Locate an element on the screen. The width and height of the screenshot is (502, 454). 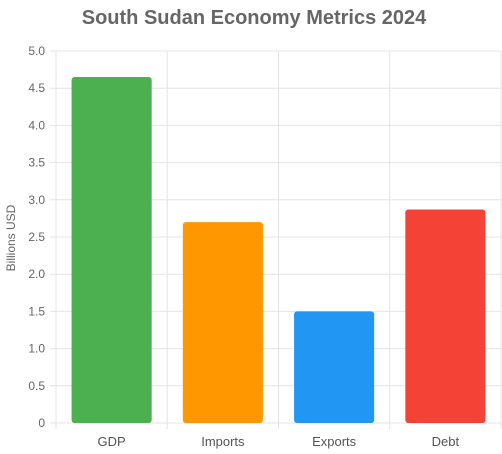
y-tick-label: 3.0 is located at coordinates (36, 200).